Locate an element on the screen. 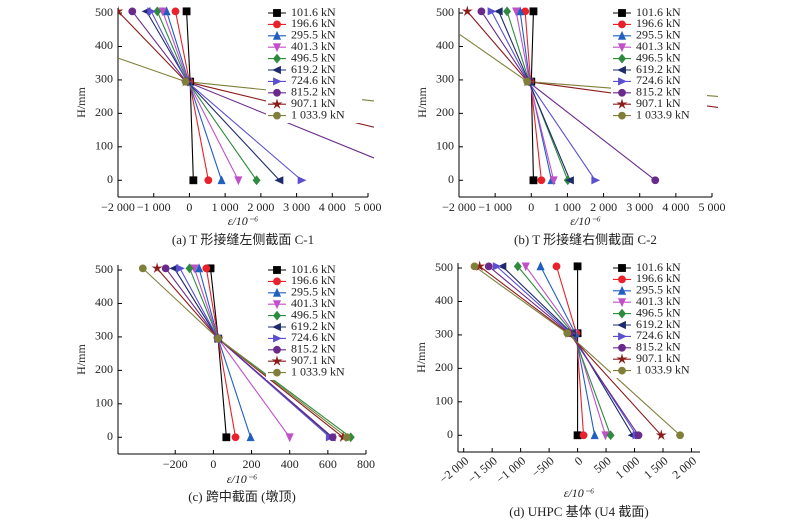 This screenshot has height=521, width=800. x-tick-label: 800 is located at coordinates (366, 464).